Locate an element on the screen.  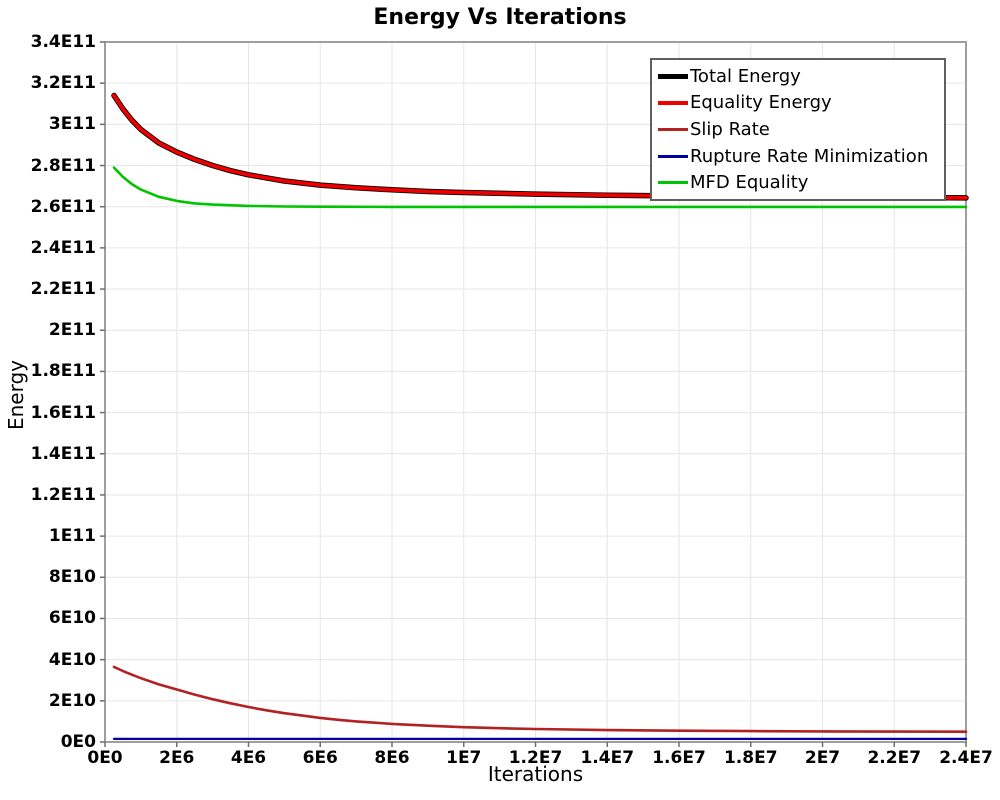
x-tick-label: 2.4E7 is located at coordinates (966, 758).